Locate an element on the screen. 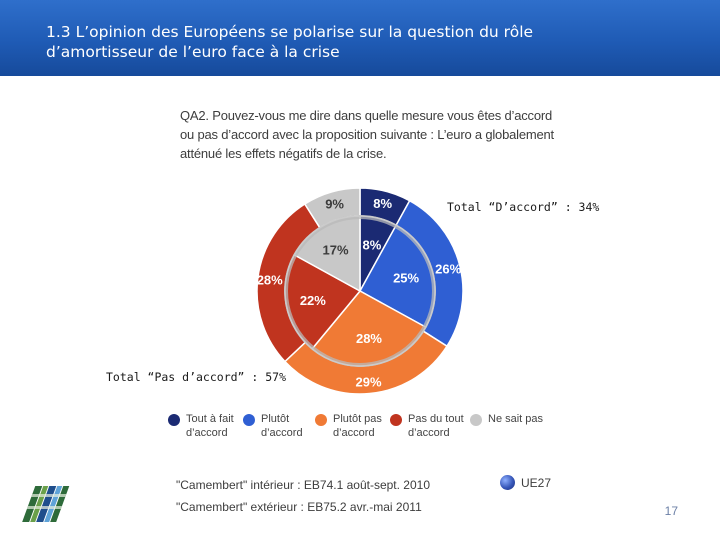 This screenshot has height=540, width=720. globe-icon is located at coordinates (507, 482).